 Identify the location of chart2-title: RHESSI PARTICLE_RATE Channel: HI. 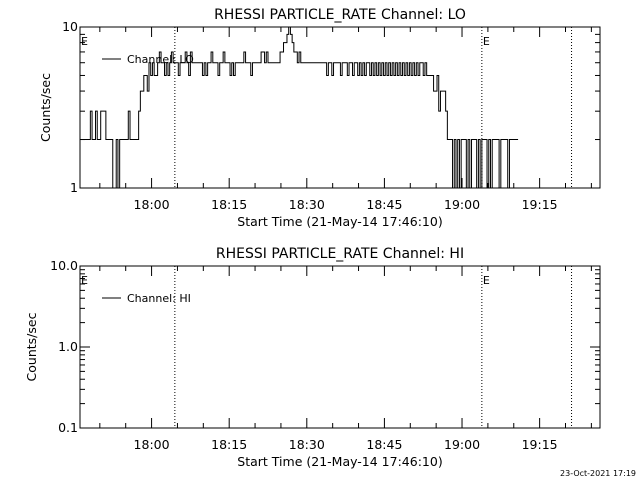
(340, 254).